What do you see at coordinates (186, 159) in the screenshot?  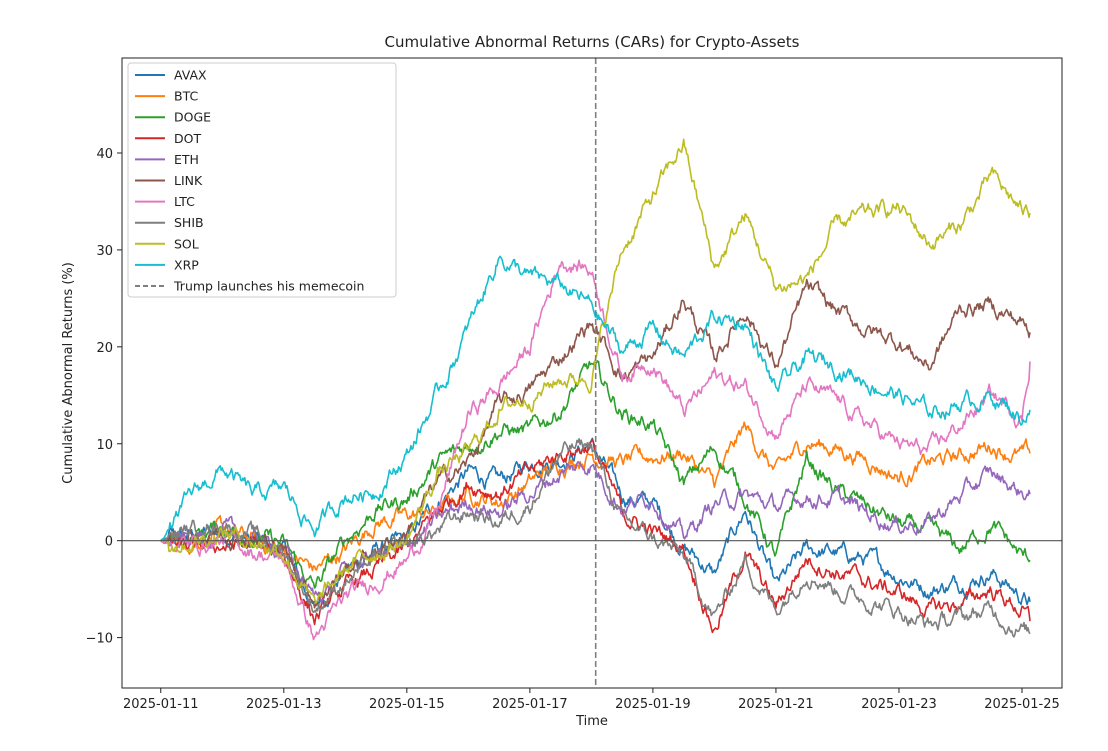 I see `legend-label: ETH` at bounding box center [186, 159].